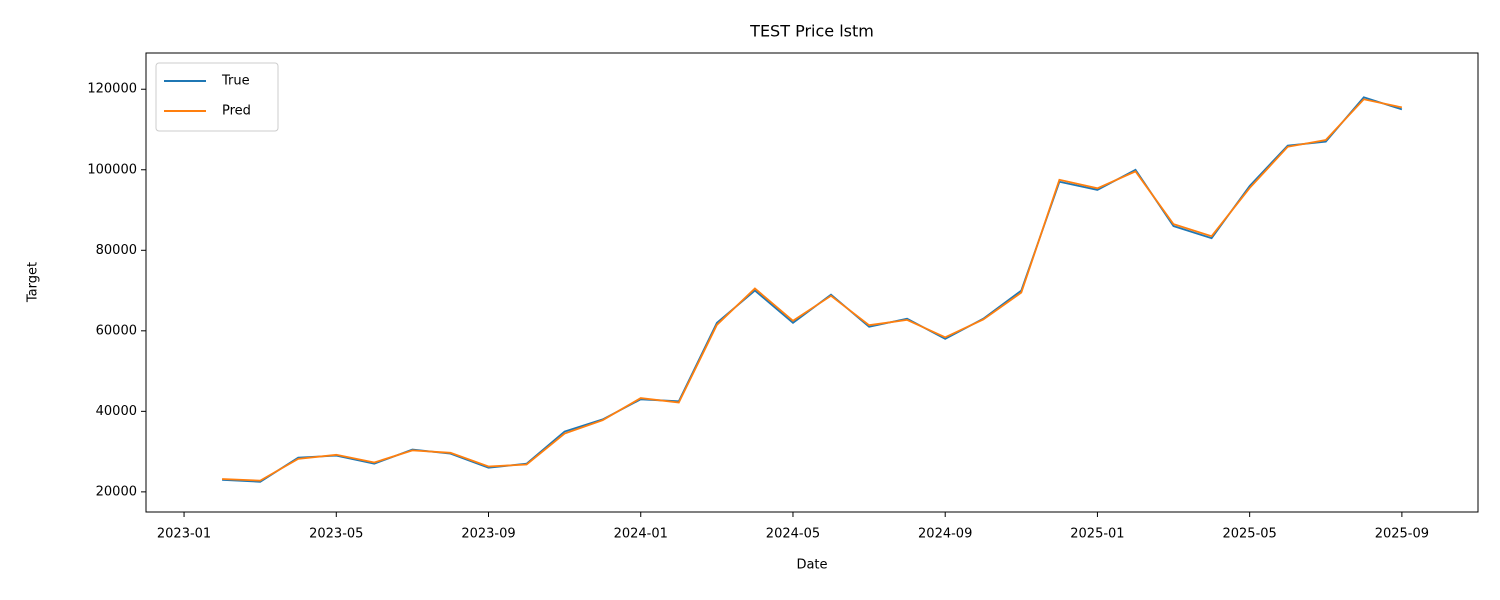  I want to click on y-tick-label: 80000, so click(116, 250).